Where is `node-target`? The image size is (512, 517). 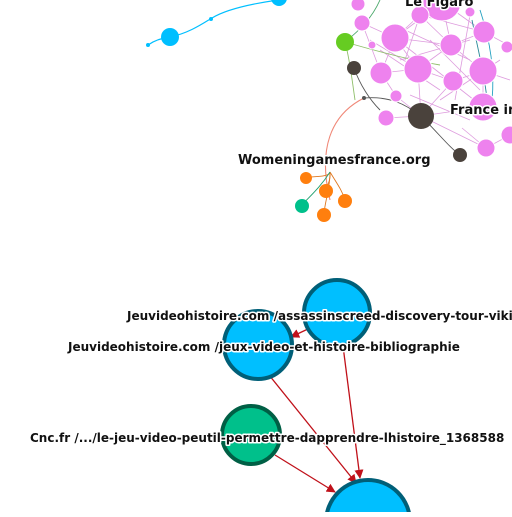 node-target is located at coordinates (368, 497).